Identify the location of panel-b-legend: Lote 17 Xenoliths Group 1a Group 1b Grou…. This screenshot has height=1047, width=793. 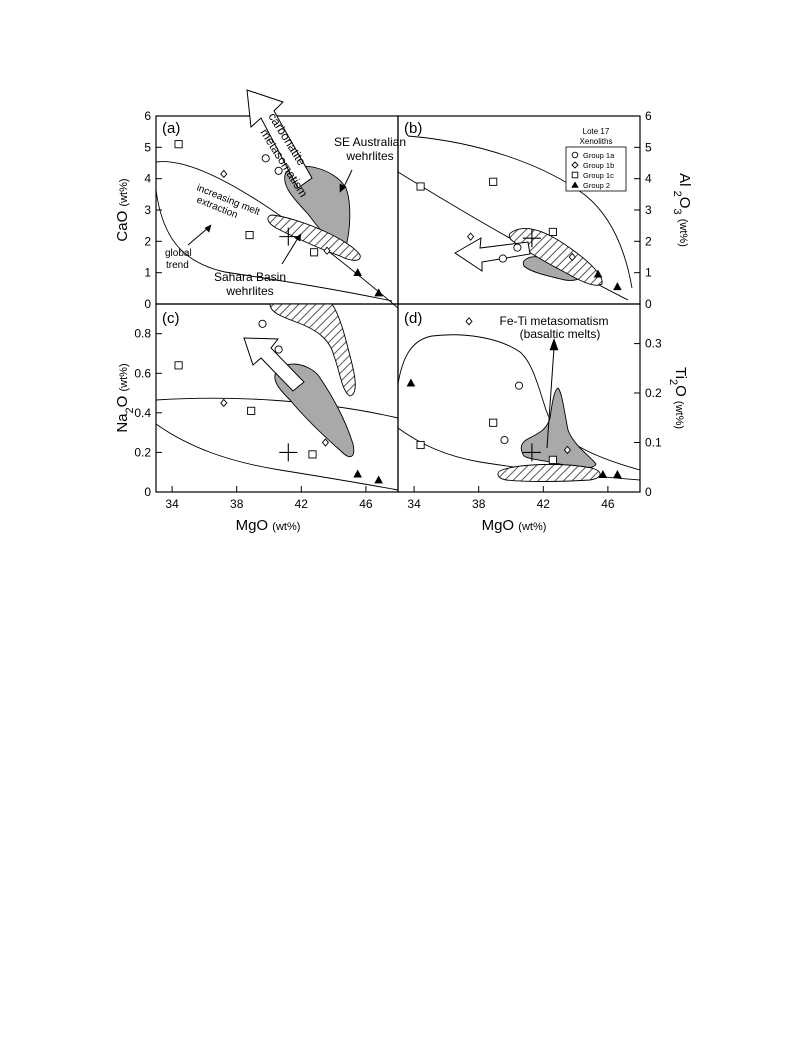
(596, 159).